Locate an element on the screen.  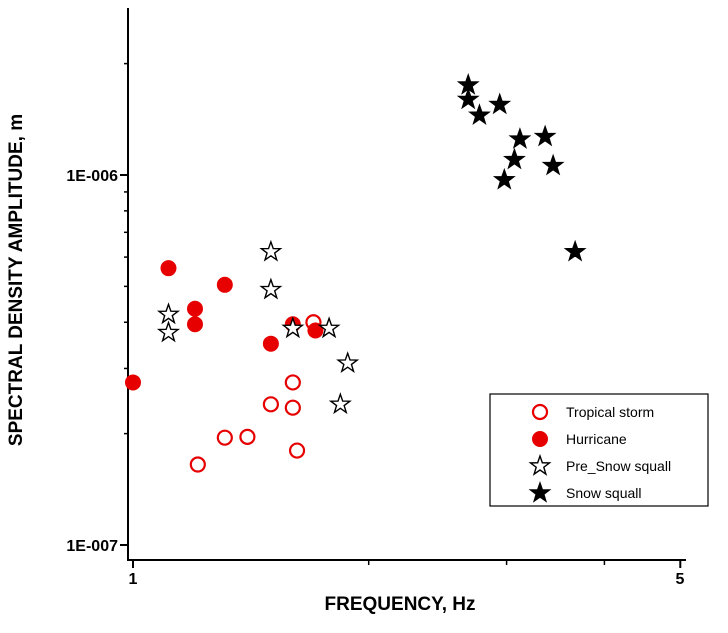
x-tick-label-1: 1 is located at coordinates (133, 579).